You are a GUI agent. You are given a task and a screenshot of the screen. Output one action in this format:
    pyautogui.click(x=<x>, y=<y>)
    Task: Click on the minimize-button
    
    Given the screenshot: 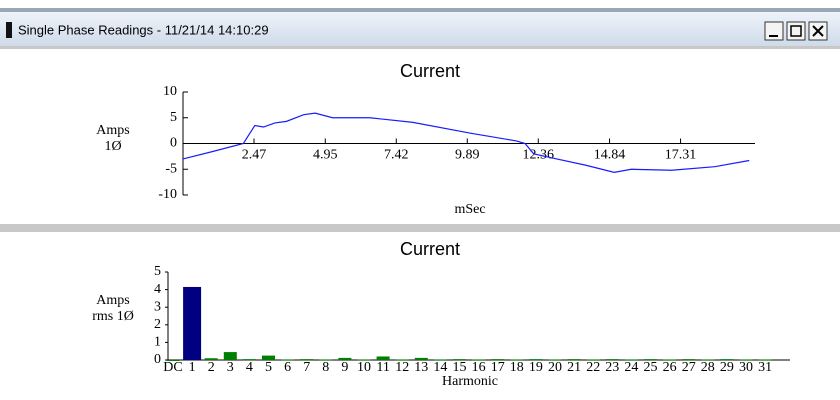 What is the action you would take?
    pyautogui.click(x=774, y=31)
    